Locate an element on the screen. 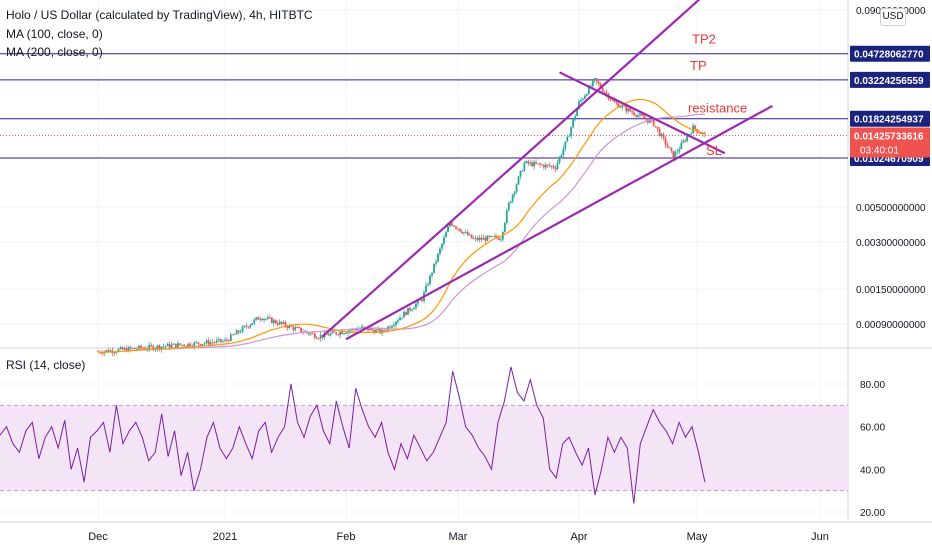 The image size is (932, 550). ma200-legend: MA (200, close, 0) is located at coordinates (54, 52).